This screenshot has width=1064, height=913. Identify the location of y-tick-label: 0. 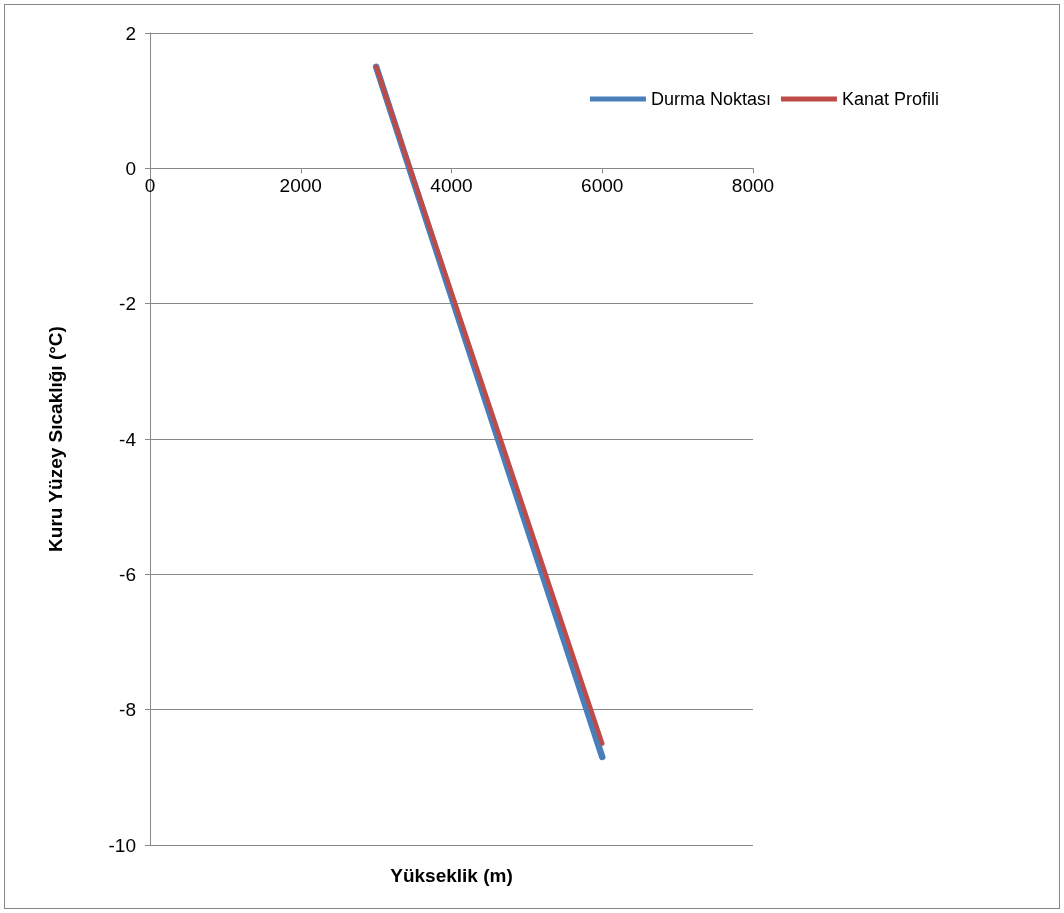
(130, 168).